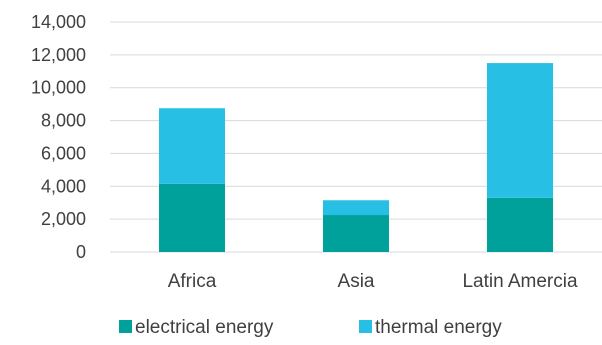  What do you see at coordinates (192, 281) in the screenshot?
I see `x-category-label: Africa` at bounding box center [192, 281].